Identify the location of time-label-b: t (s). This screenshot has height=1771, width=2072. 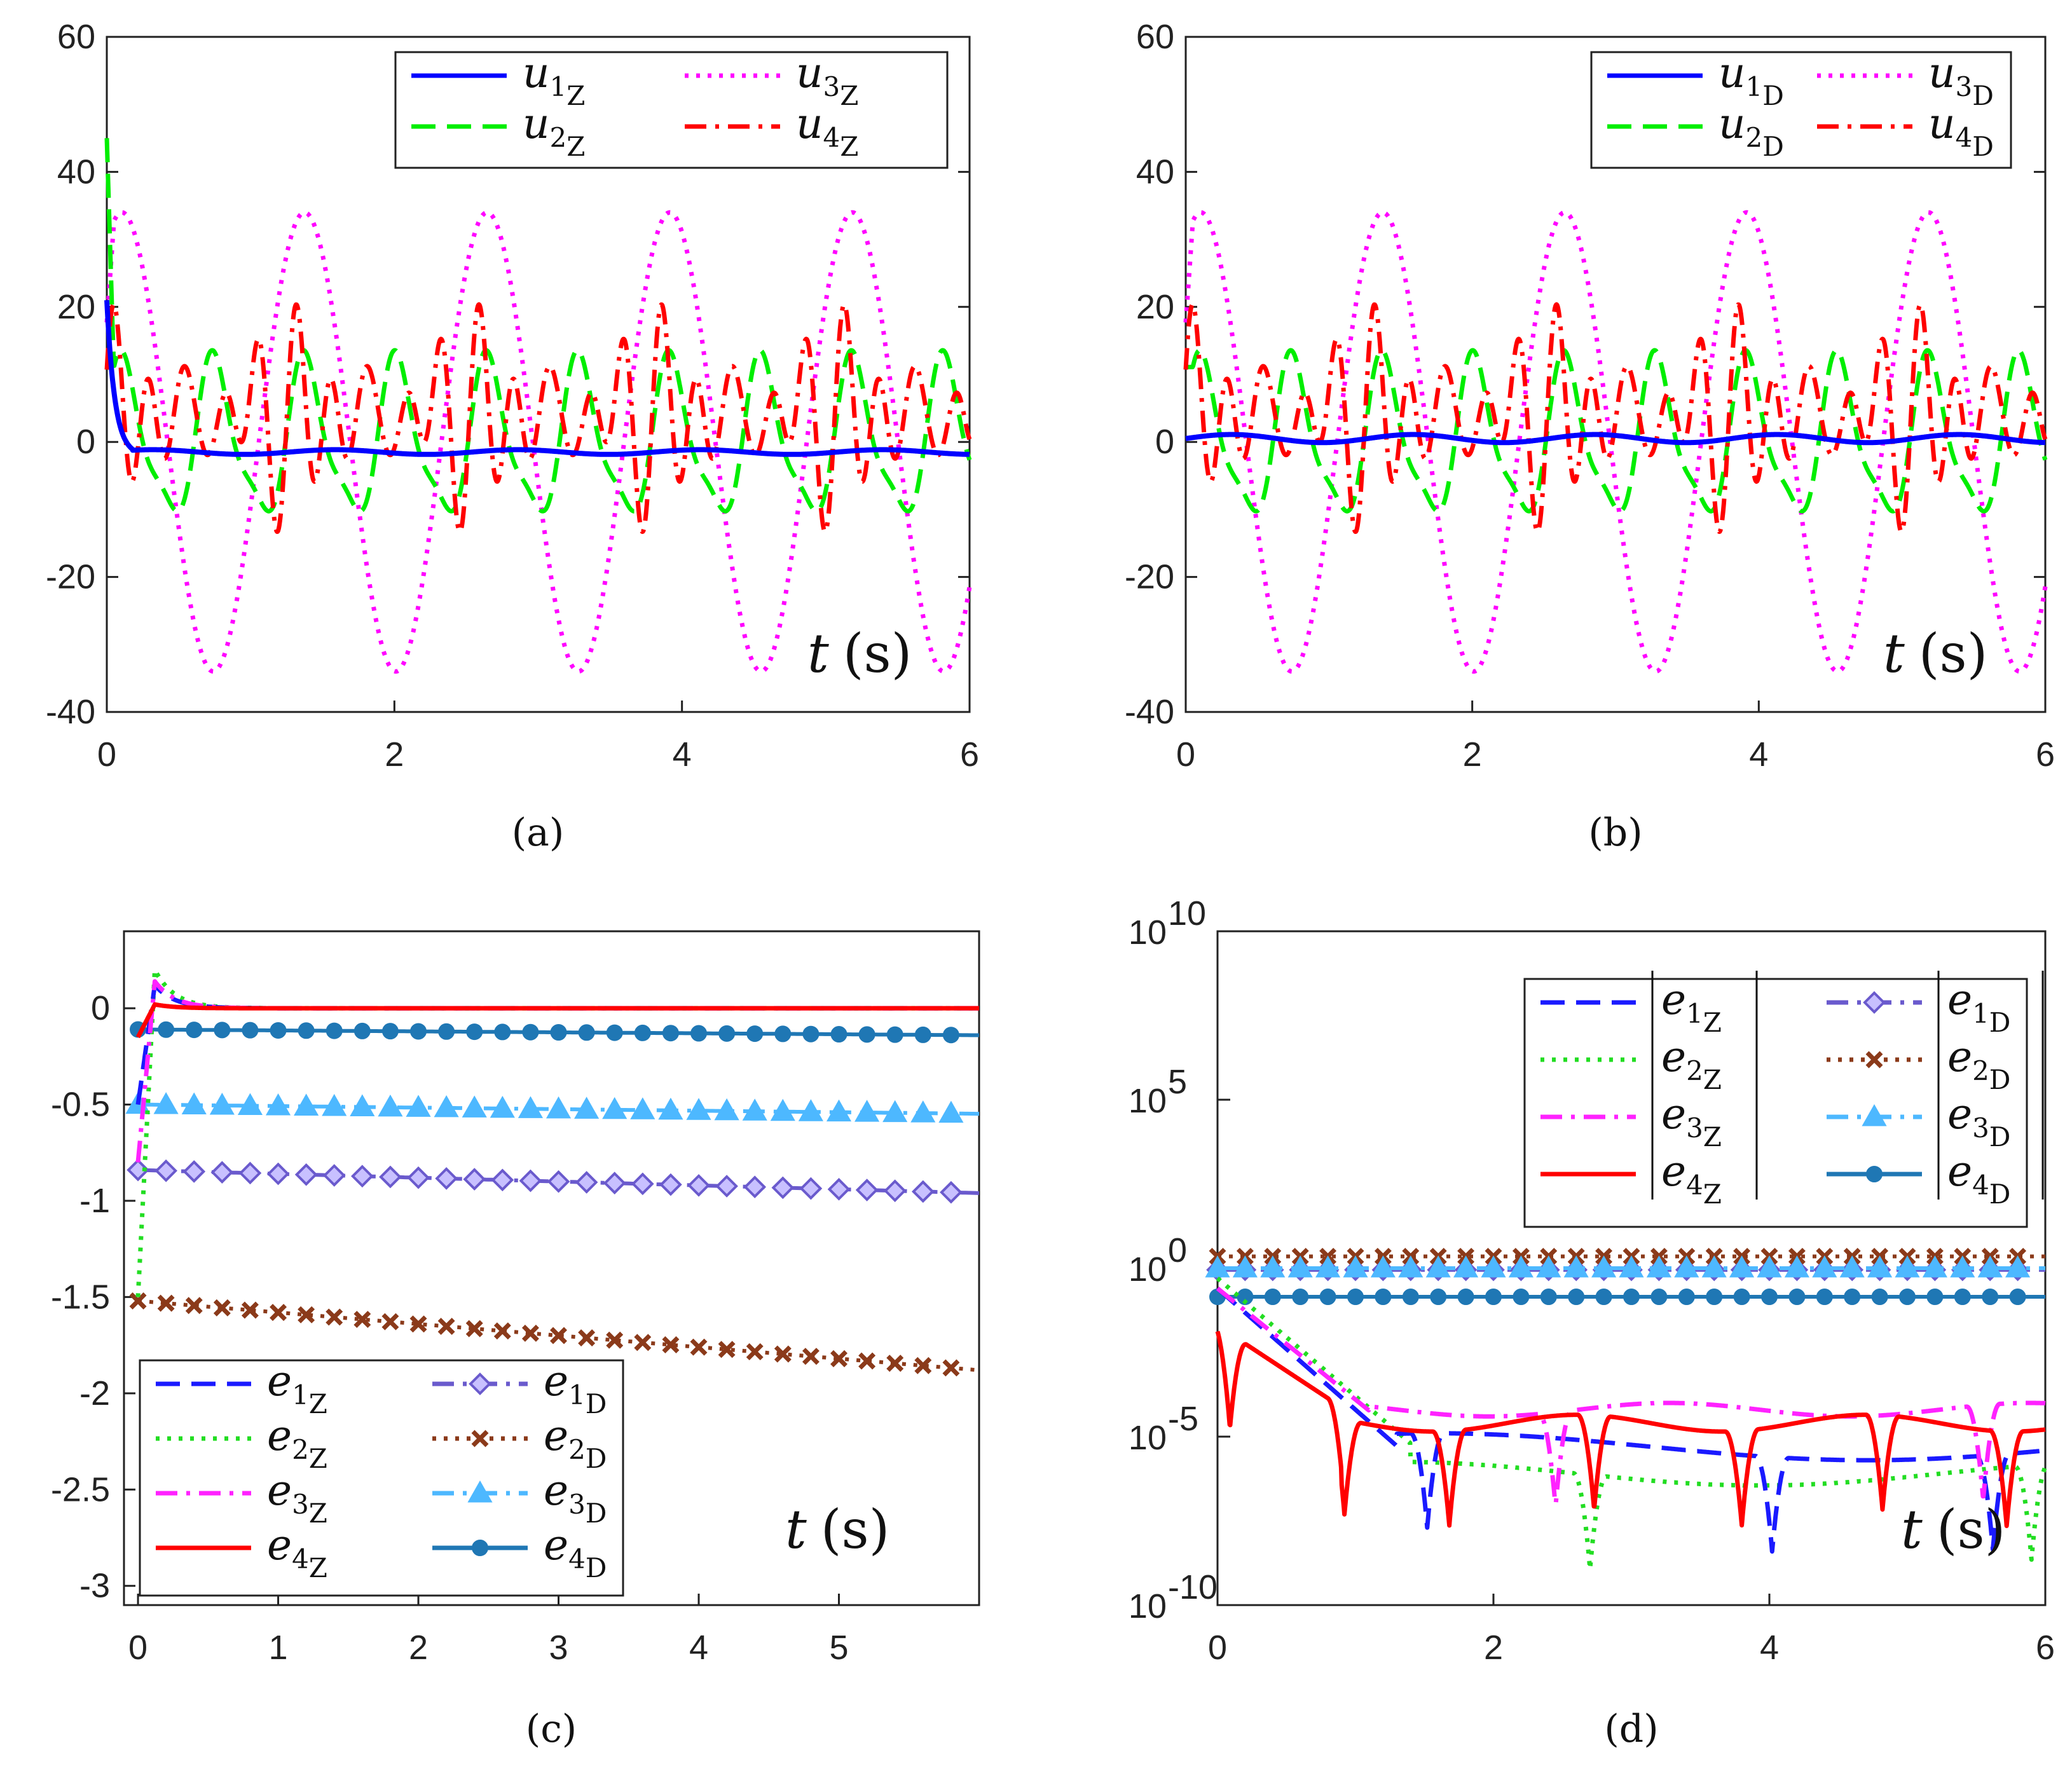
(1935, 654).